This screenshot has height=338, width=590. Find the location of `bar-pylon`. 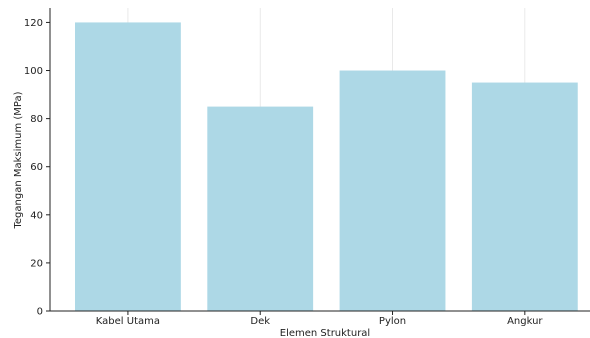

bar-pylon is located at coordinates (392, 191).